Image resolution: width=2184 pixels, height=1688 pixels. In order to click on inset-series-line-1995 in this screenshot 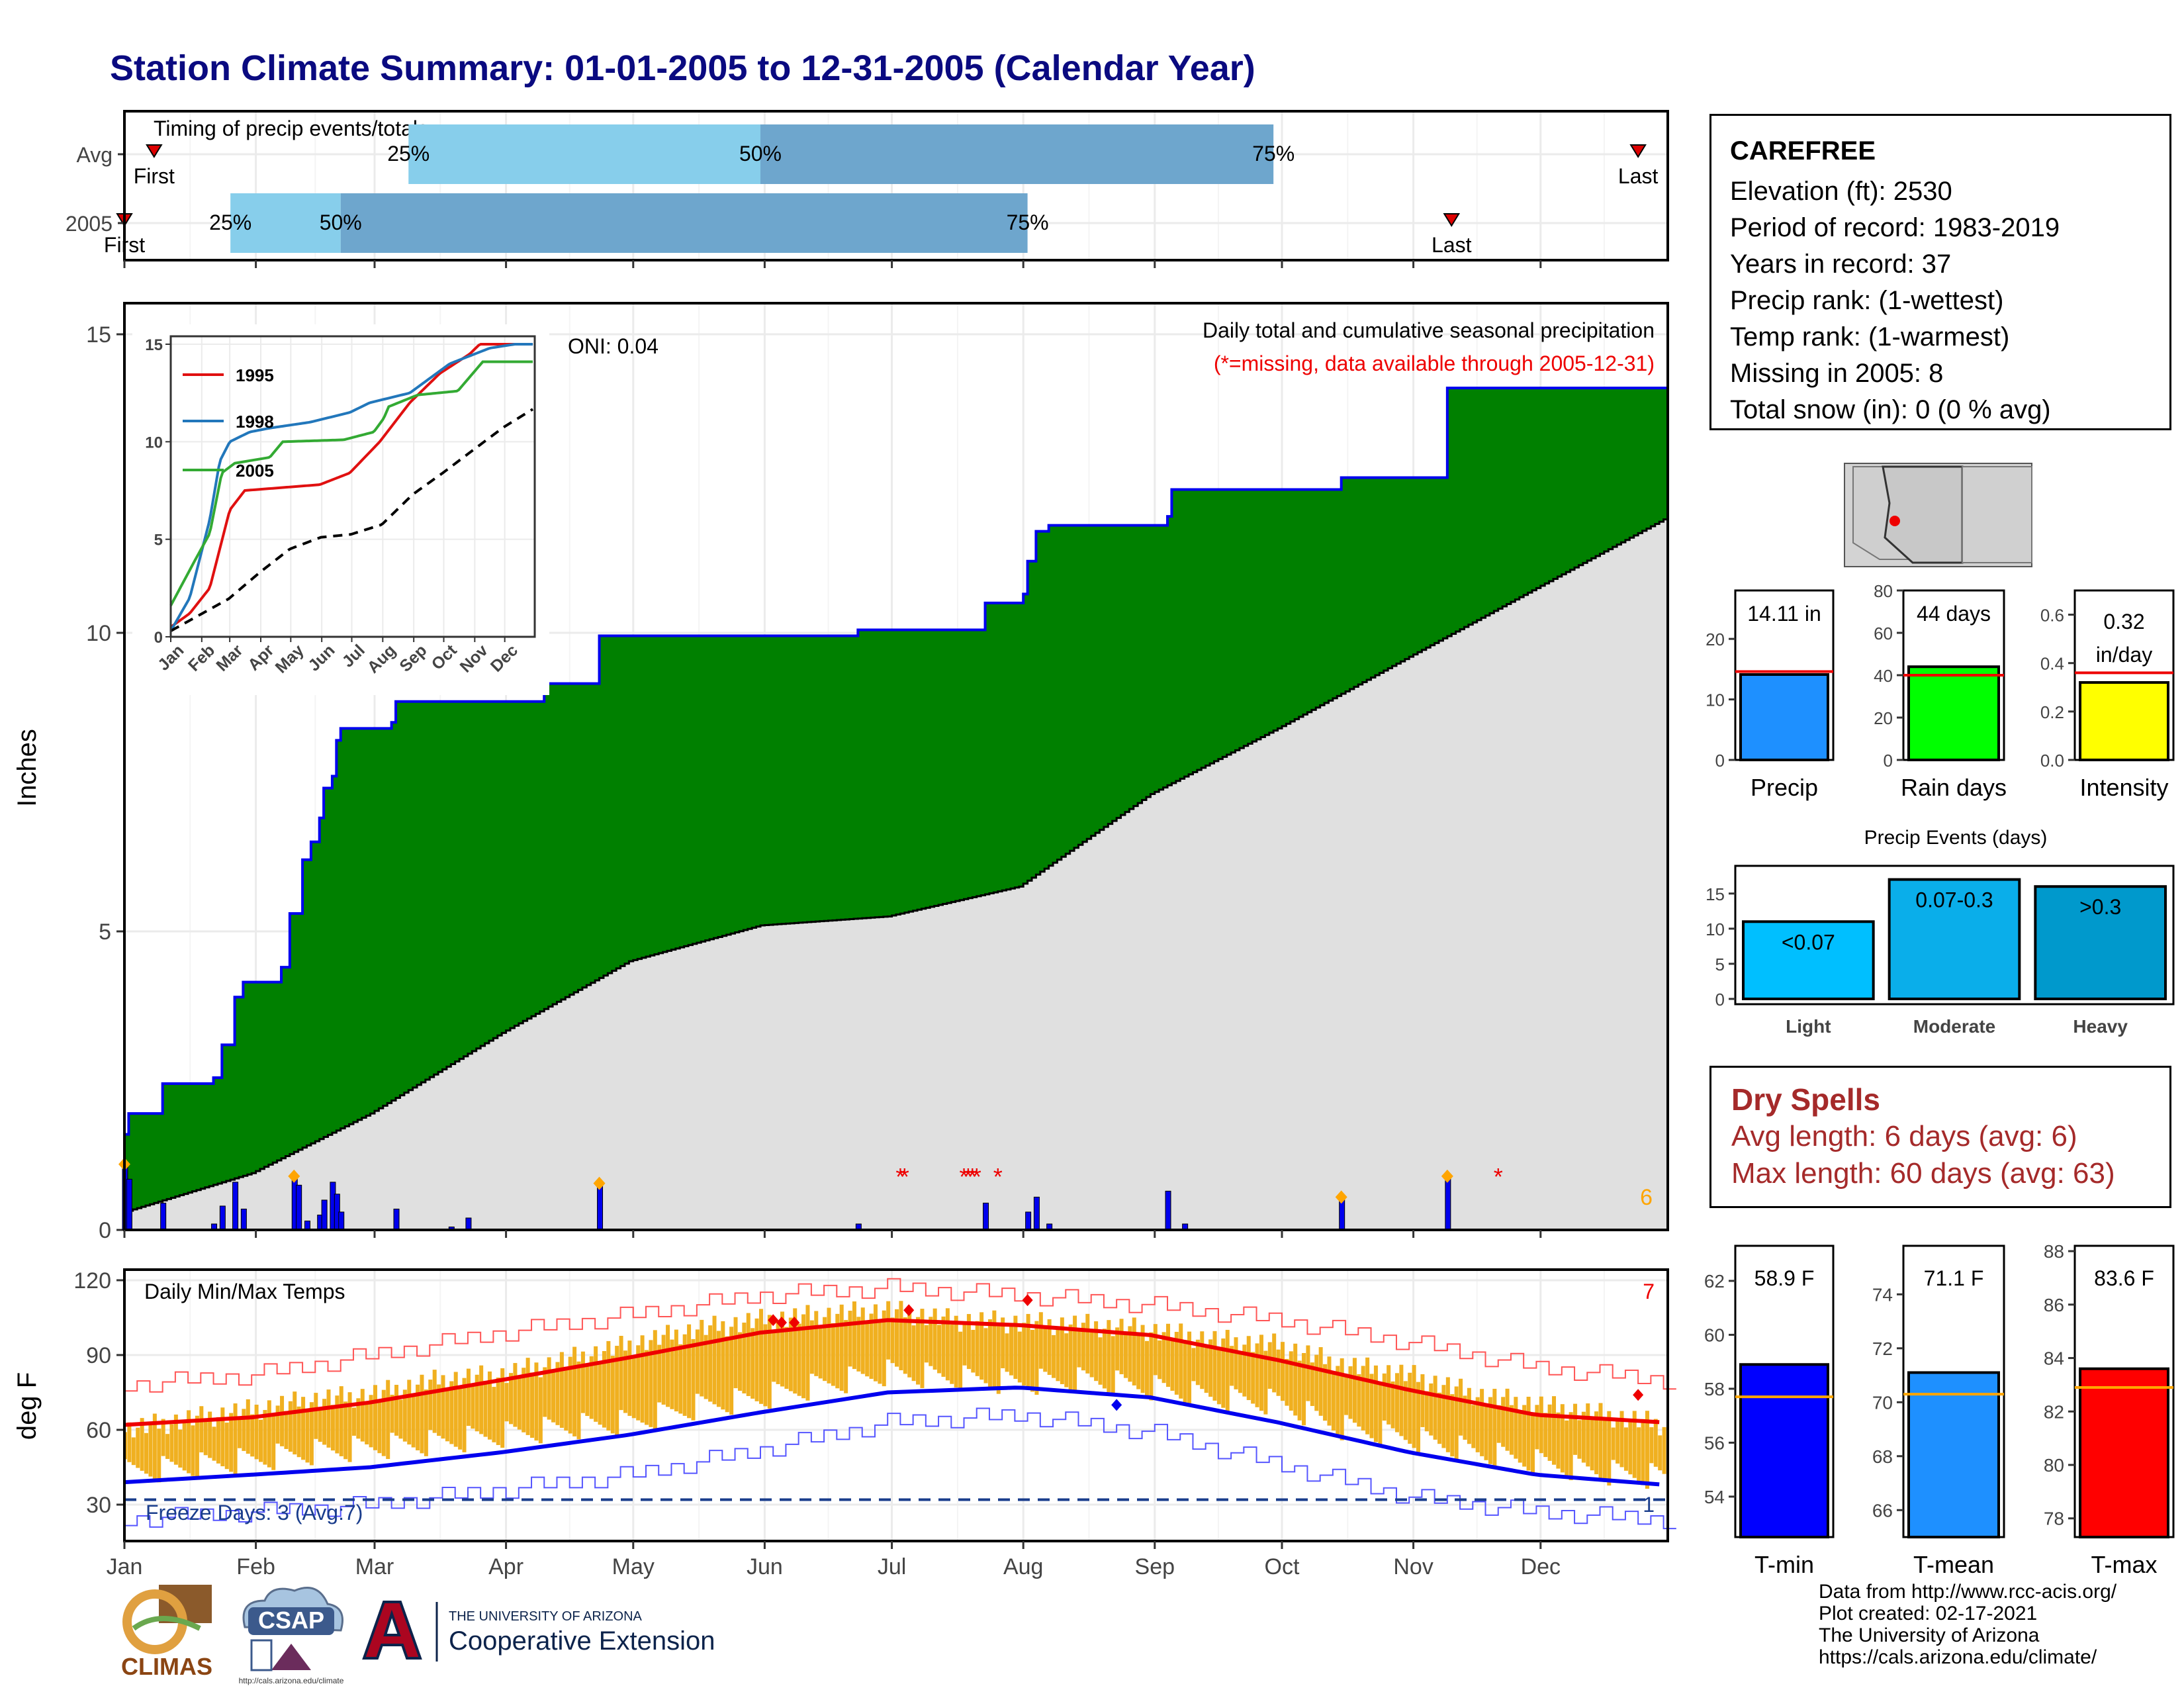, I will do `click(351, 485)`.